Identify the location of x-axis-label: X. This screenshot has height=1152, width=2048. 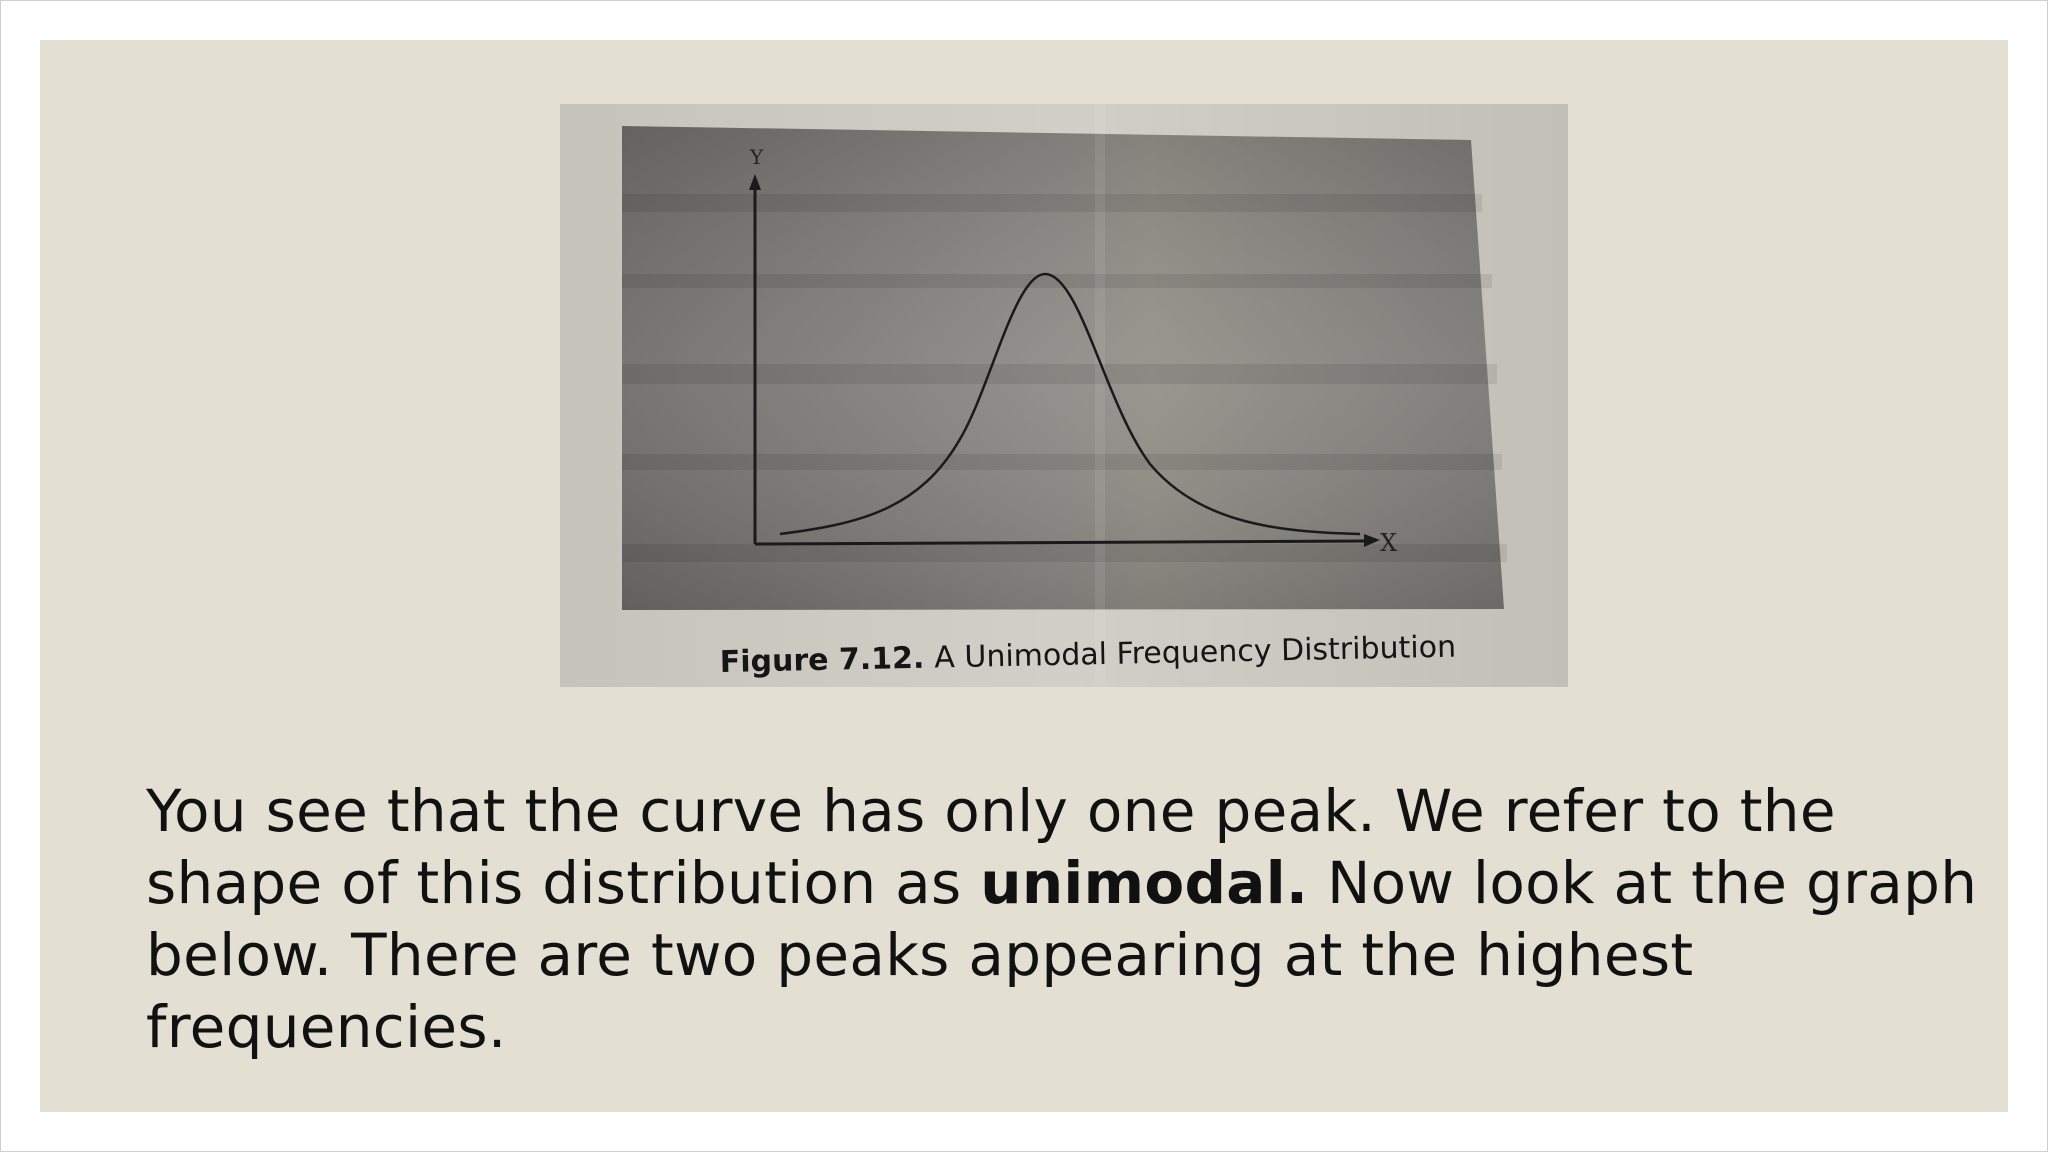
(1388, 543).